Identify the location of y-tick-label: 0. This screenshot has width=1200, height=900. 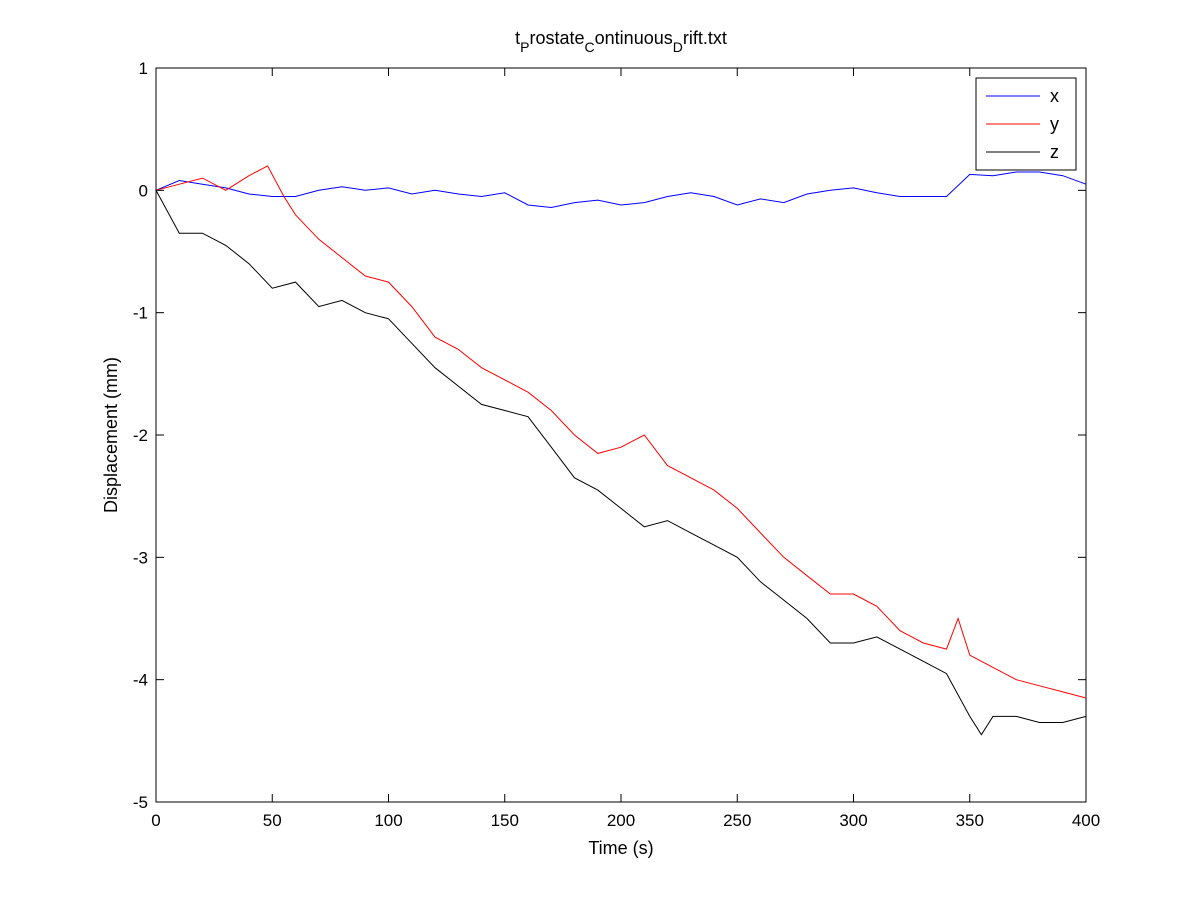
(143, 190).